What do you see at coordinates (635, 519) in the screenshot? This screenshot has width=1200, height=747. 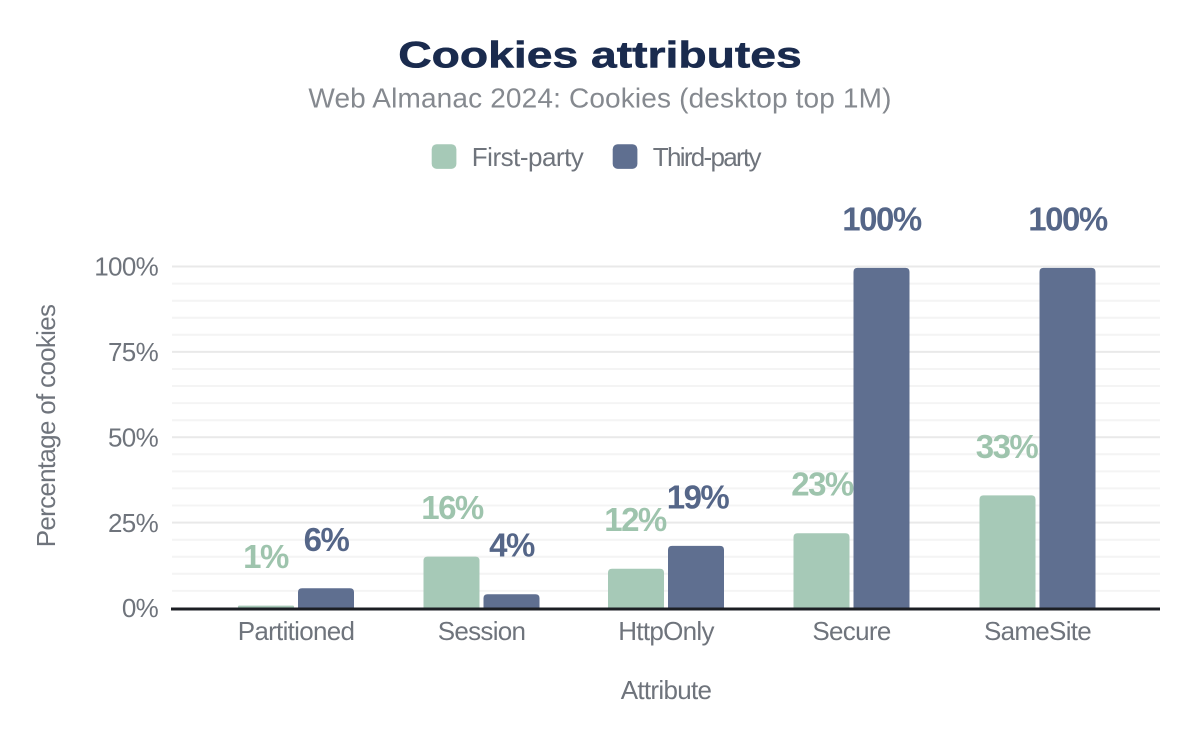 I see `svg-text: 12%` at bounding box center [635, 519].